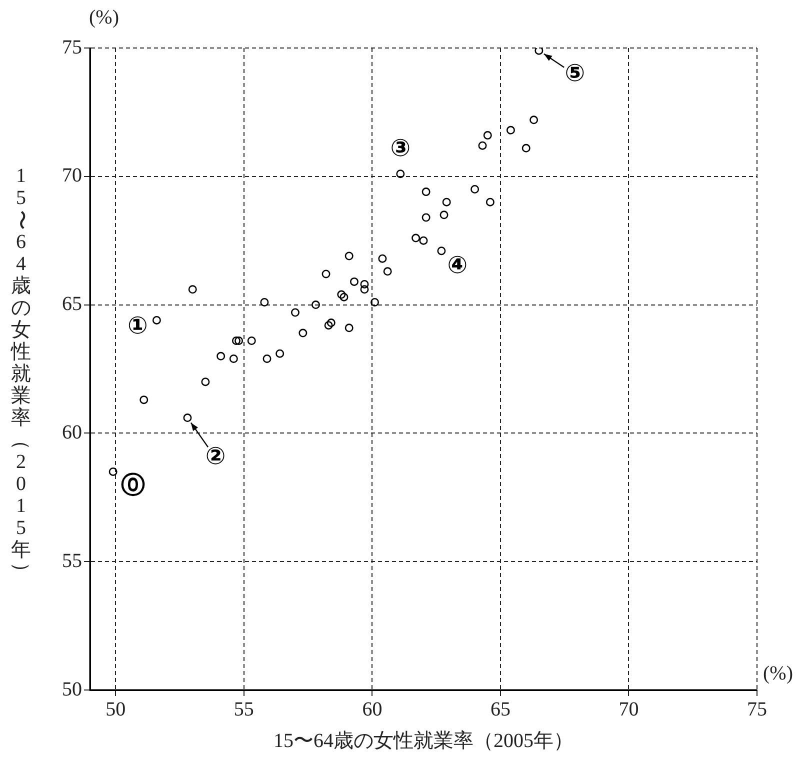 This screenshot has width=805, height=759. Describe the element at coordinates (133, 484) in the screenshot. I see `annotation: ⓪` at that location.